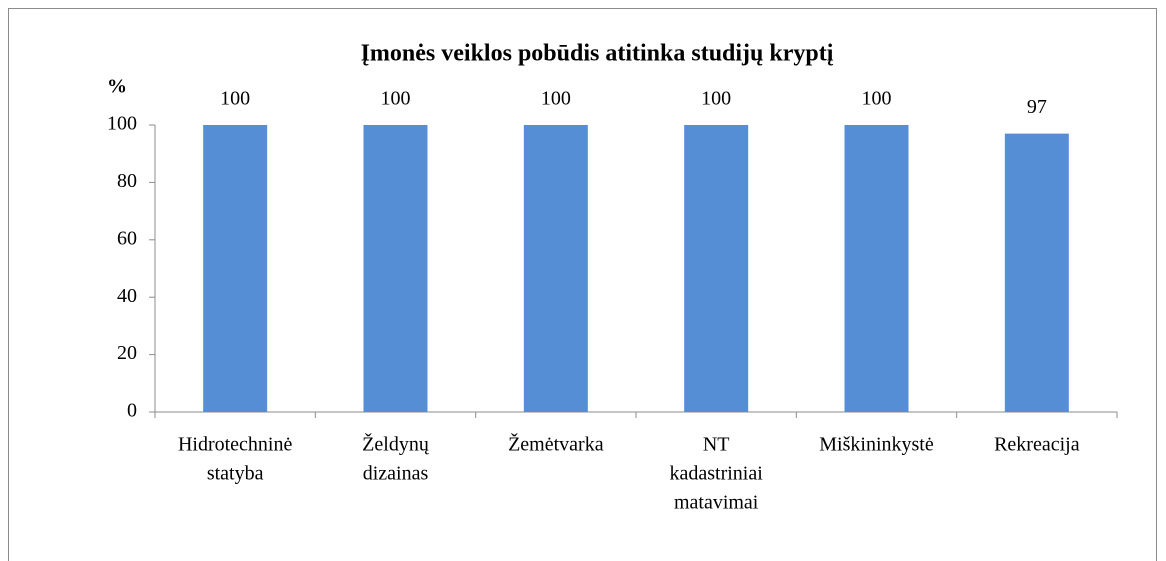 Image resolution: width=1166 pixels, height=561 pixels. I want to click on x-tick-label: statyba, so click(235, 474).